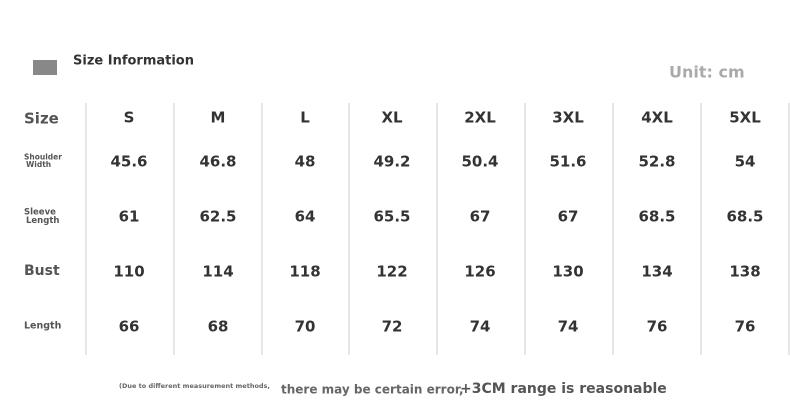 The width and height of the screenshot is (790, 401). I want to click on cell-value: 50.4, so click(479, 162).